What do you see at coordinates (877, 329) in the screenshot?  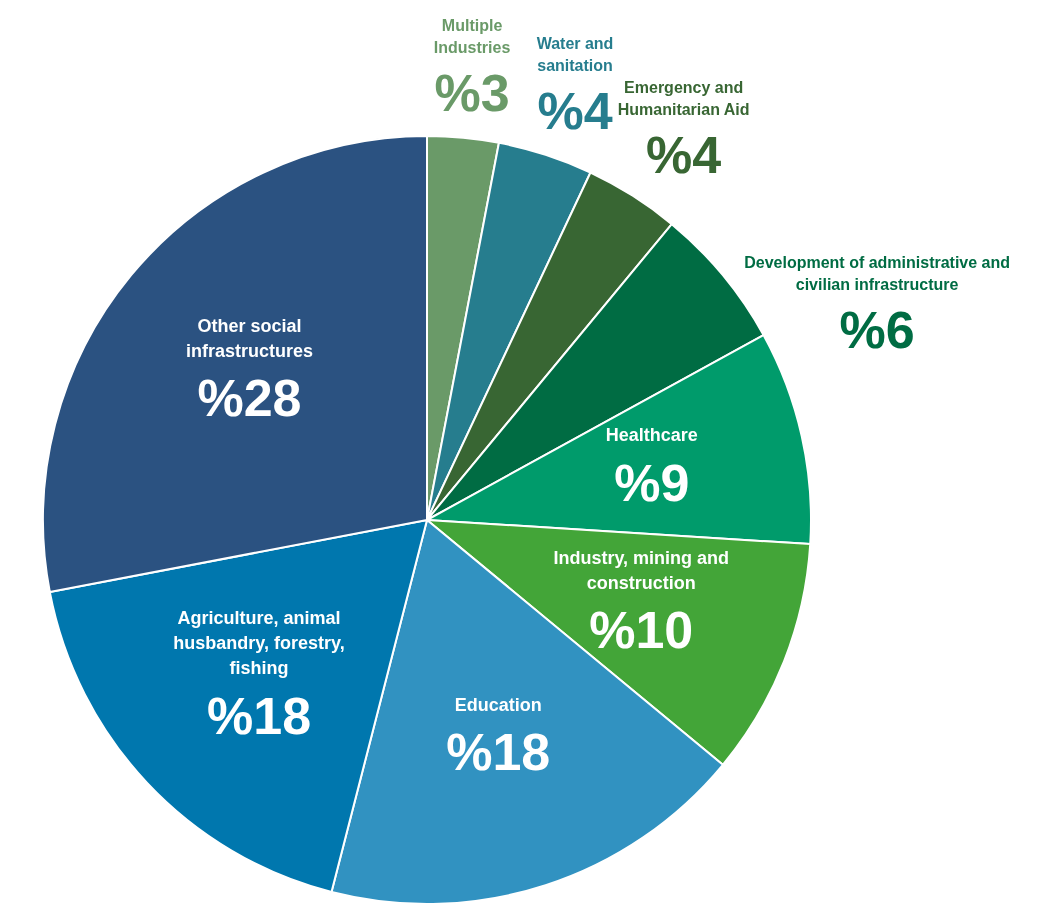 I see `data-label: %6` at bounding box center [877, 329].